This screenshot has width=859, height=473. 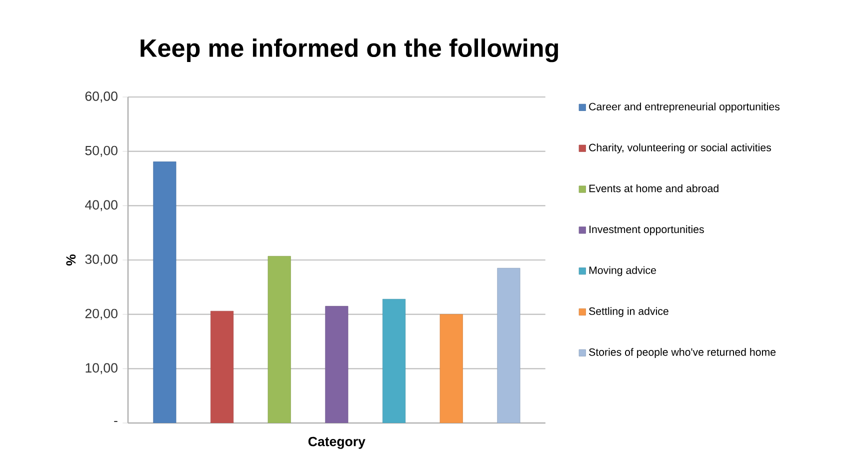 What do you see at coordinates (116, 421) in the screenshot?
I see `y-tick-label: -` at bounding box center [116, 421].